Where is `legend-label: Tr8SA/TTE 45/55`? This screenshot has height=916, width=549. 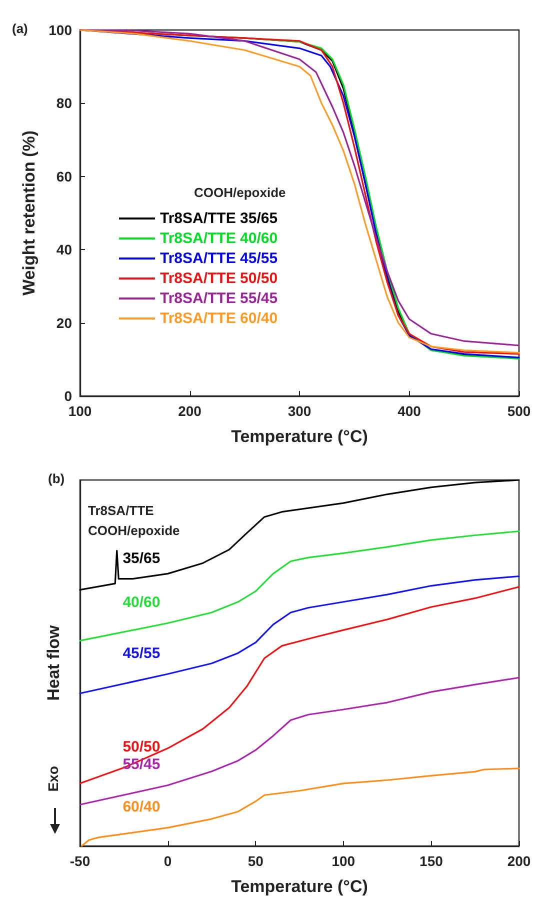
legend-label: Tr8SA/TTE 45/55 is located at coordinates (219, 258).